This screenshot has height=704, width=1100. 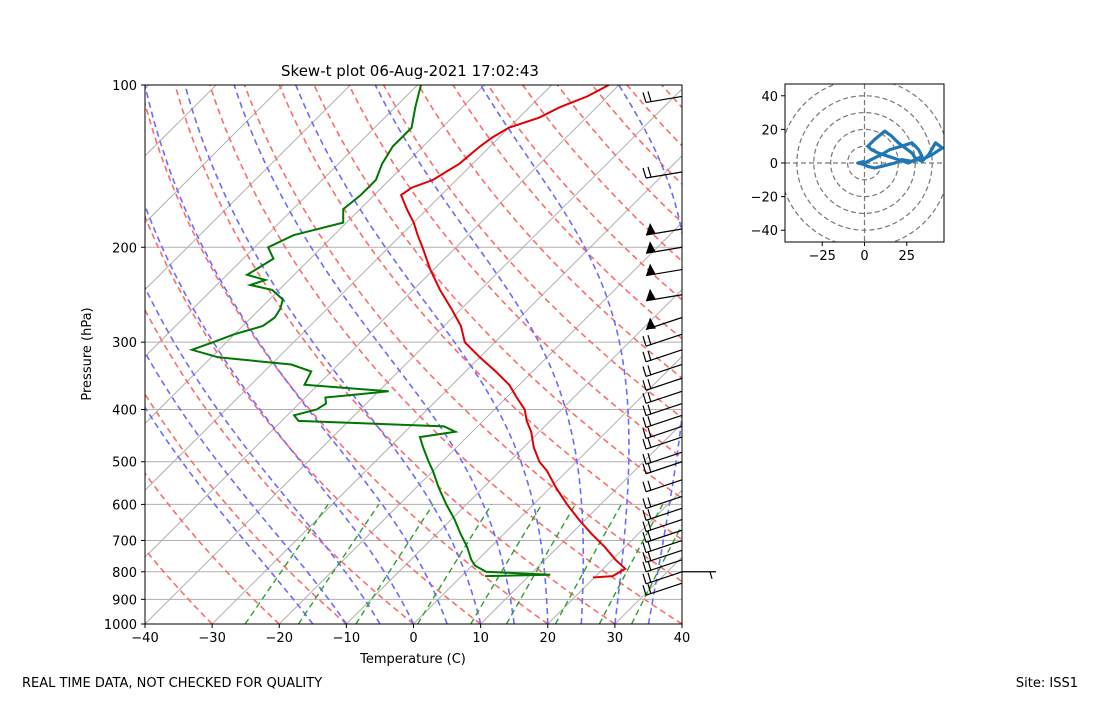 I want to click on x-tick-label: 30, so click(x=615, y=638).